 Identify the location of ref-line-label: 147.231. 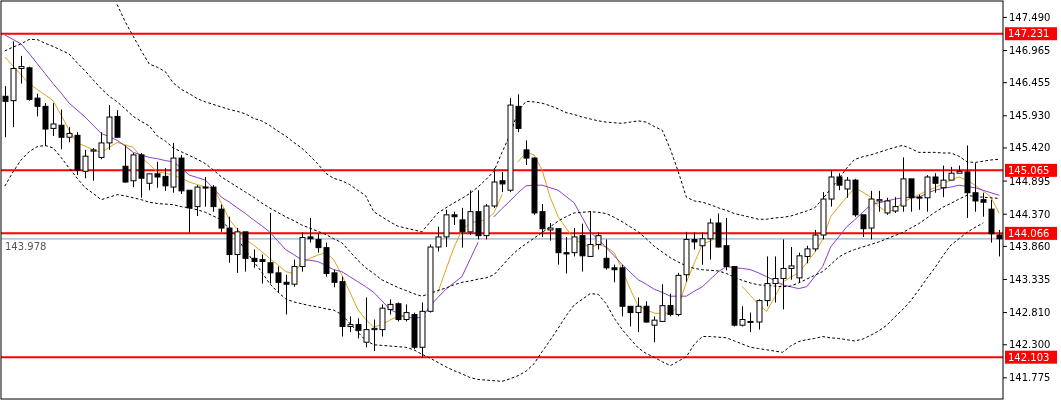
(1029, 34).